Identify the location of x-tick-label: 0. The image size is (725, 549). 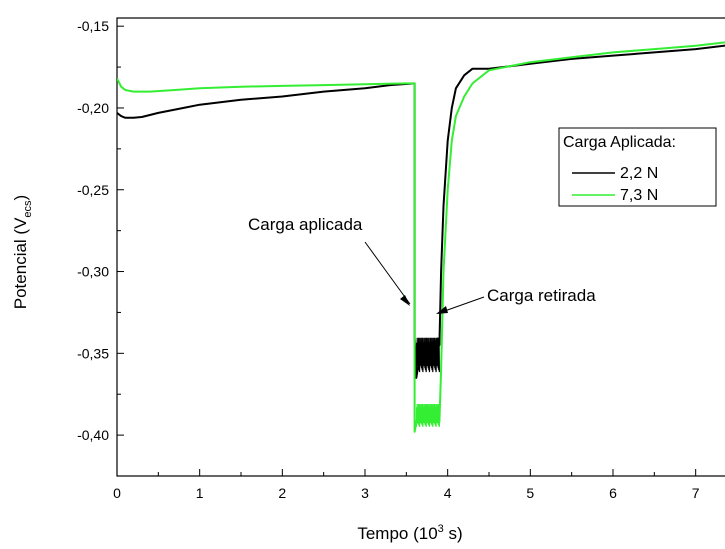
(117, 493).